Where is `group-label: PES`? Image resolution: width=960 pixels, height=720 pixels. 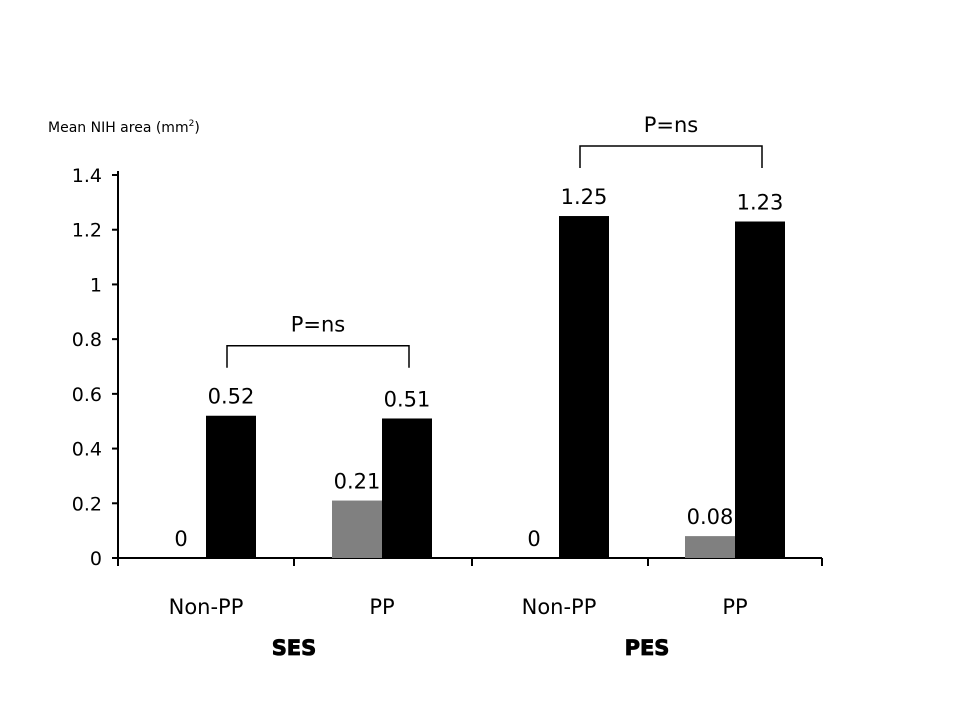 group-label: PES is located at coordinates (647, 648).